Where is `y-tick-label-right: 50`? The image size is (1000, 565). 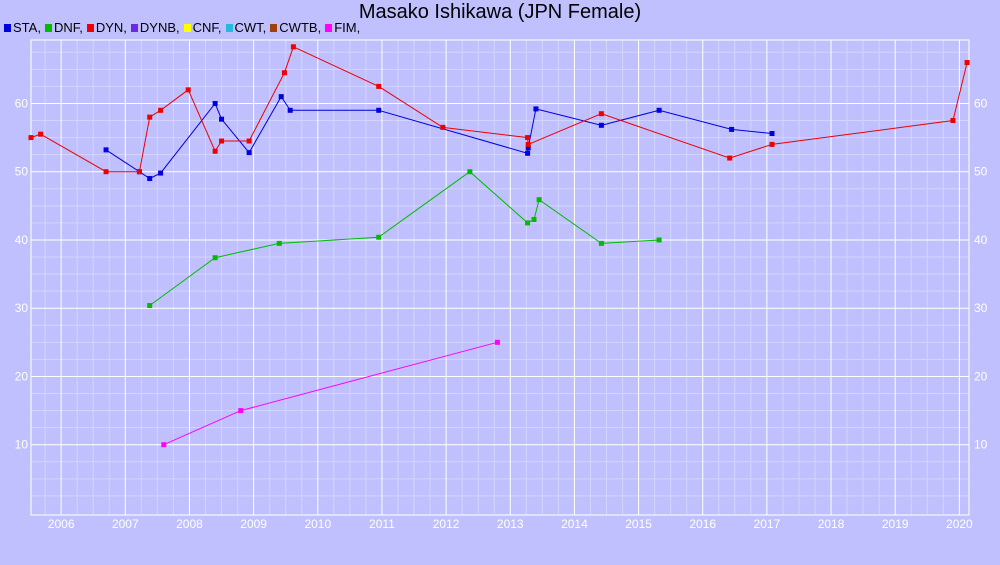 y-tick-label-right: 50 is located at coordinates (981, 172).